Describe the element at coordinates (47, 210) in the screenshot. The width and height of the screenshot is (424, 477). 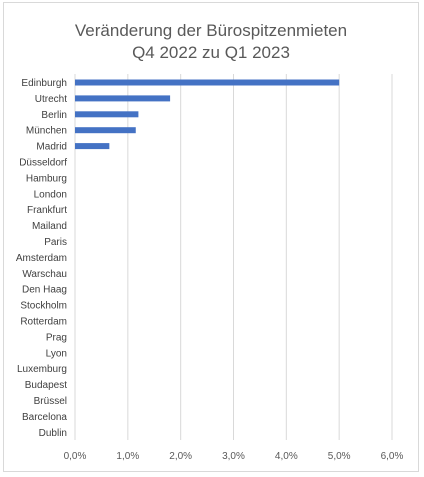
I see `y-tick-label: Frankfurt` at that location.